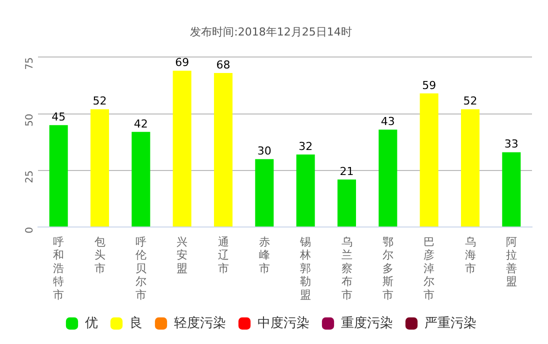 This screenshot has width=548, height=344. What do you see at coordinates (347, 171) in the screenshot?
I see `data-label: 21` at bounding box center [347, 171].